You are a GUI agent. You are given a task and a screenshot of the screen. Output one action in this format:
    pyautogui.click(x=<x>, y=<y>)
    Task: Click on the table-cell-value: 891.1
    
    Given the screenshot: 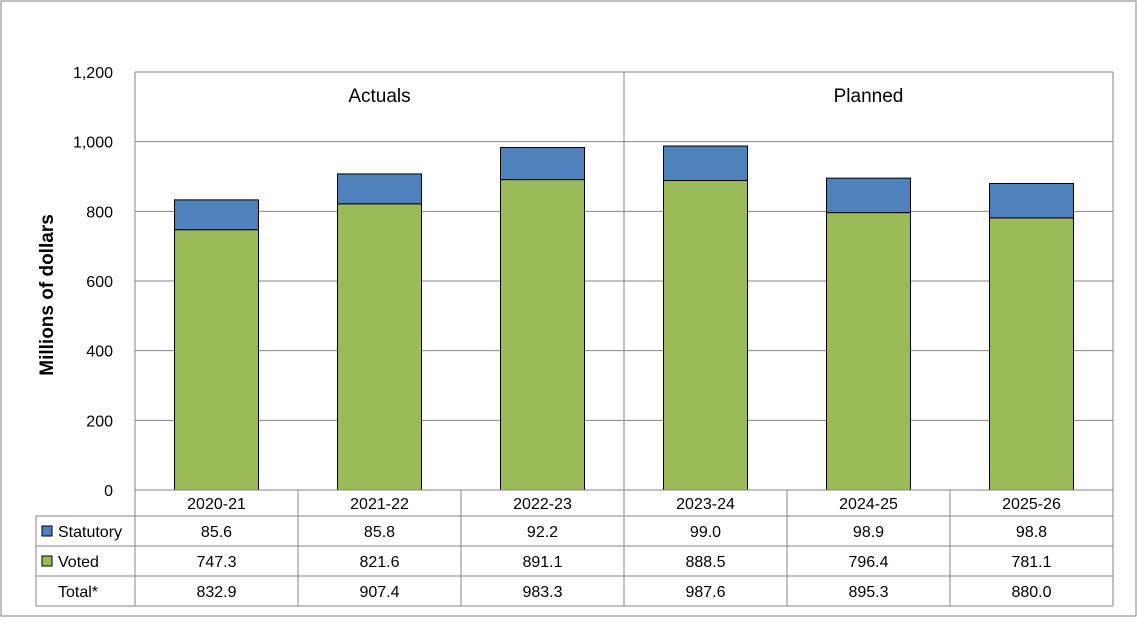 What is the action you would take?
    pyautogui.click(x=542, y=562)
    